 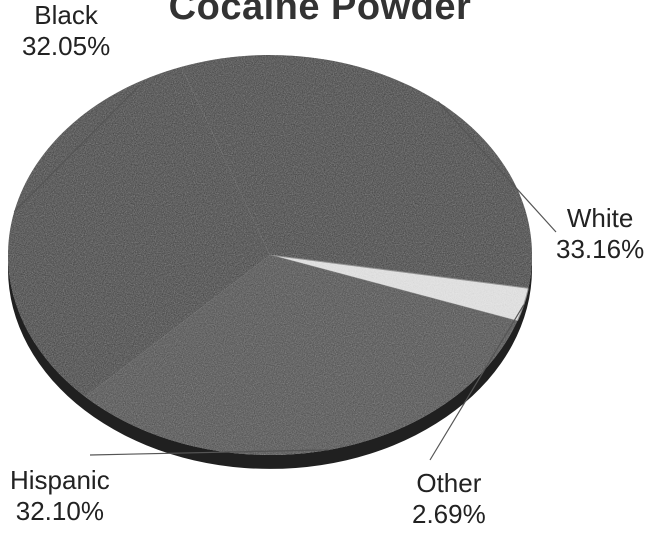 I want to click on slice-name-black: Black, so click(x=66, y=15).